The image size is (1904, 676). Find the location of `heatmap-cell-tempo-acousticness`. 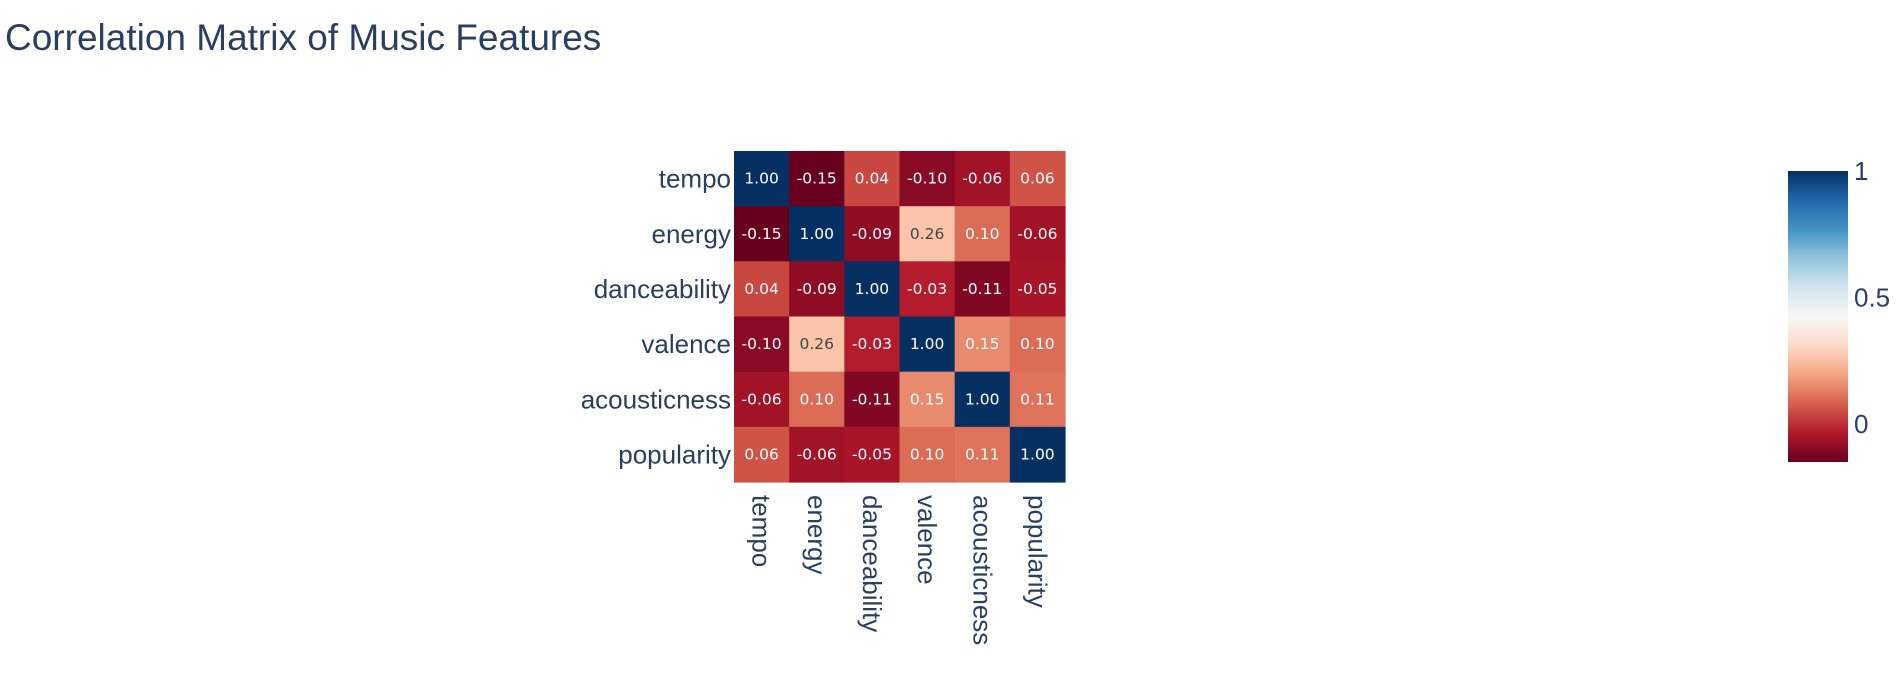

heatmap-cell-tempo-acousticness is located at coordinates (982, 179).